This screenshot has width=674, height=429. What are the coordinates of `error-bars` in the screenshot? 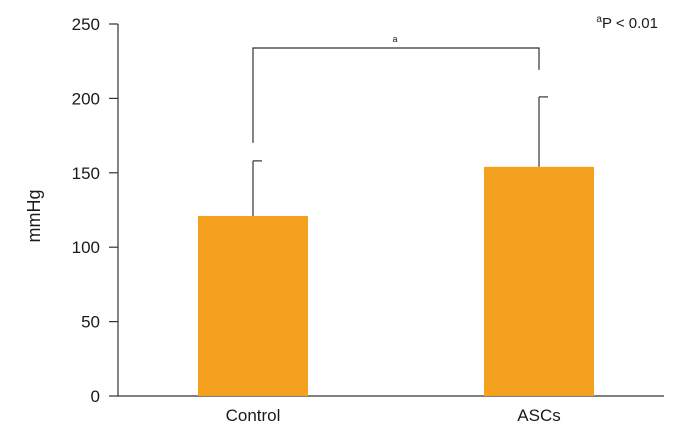 It's located at (400, 156).